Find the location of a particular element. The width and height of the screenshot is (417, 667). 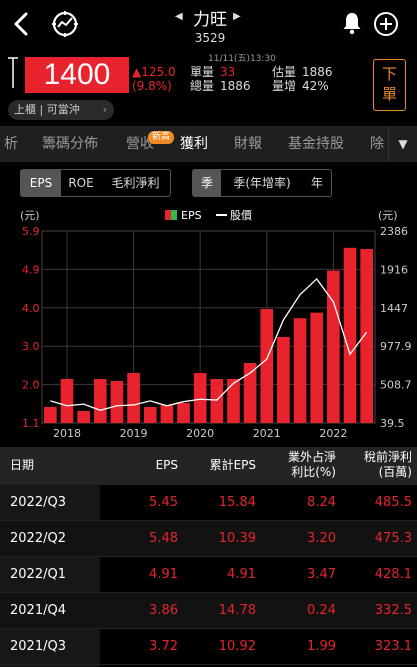

table-row: 2022/Q3 5.45 15.84 8.24 485.5 is located at coordinates (208, 503).